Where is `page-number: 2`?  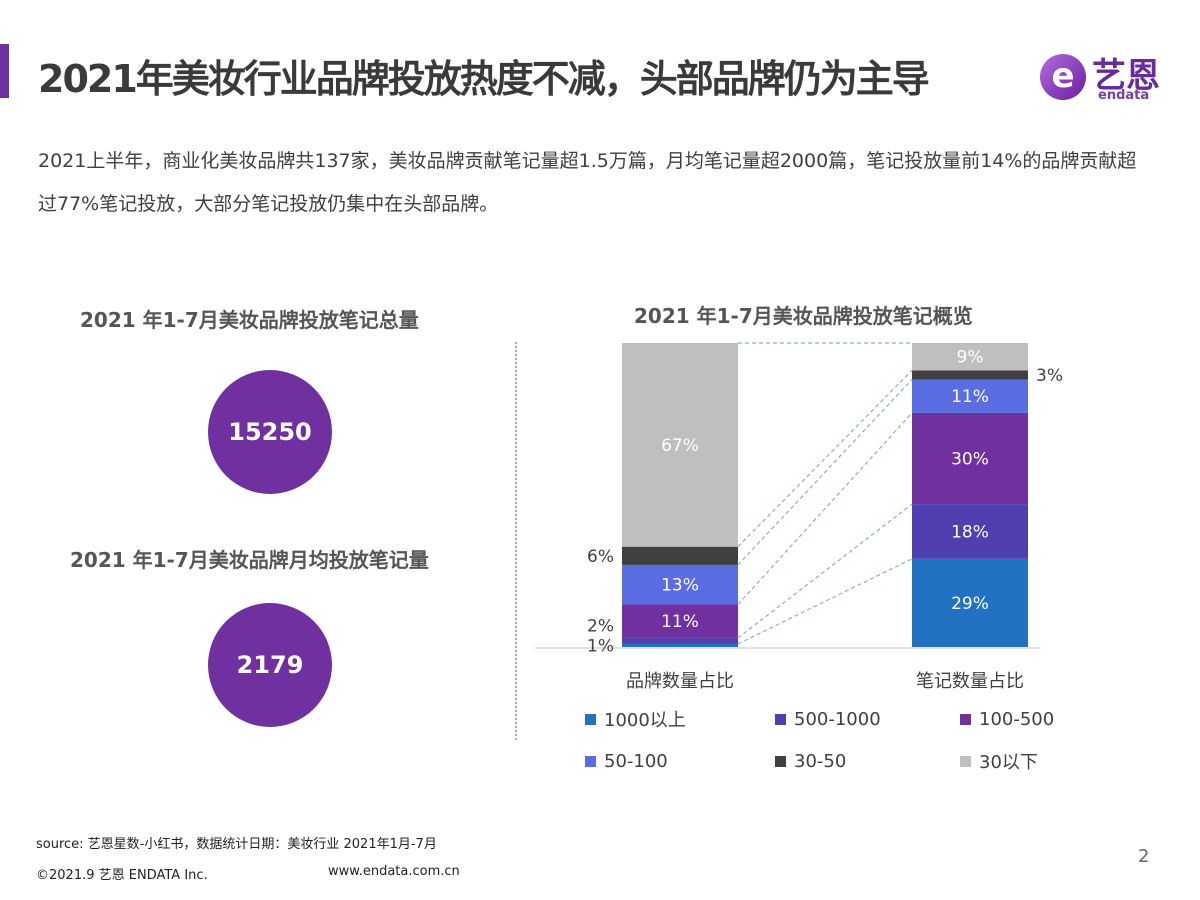
page-number: 2 is located at coordinates (1144, 856).